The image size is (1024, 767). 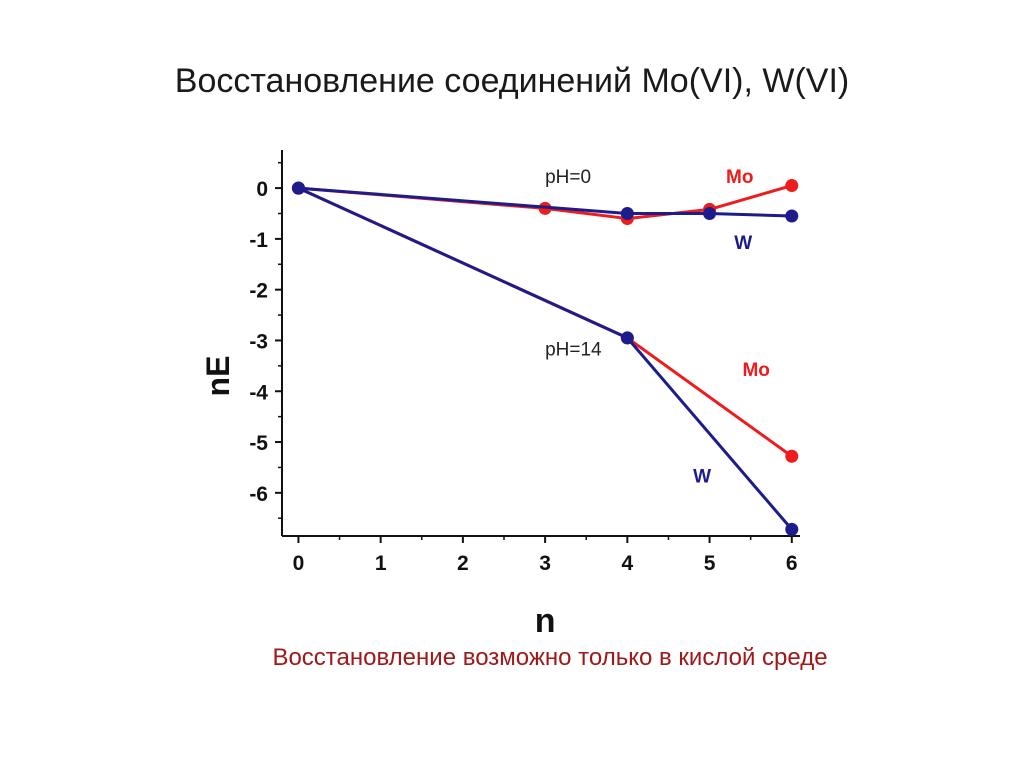 What do you see at coordinates (573, 350) in the screenshot?
I see `condition-label: pH=14` at bounding box center [573, 350].